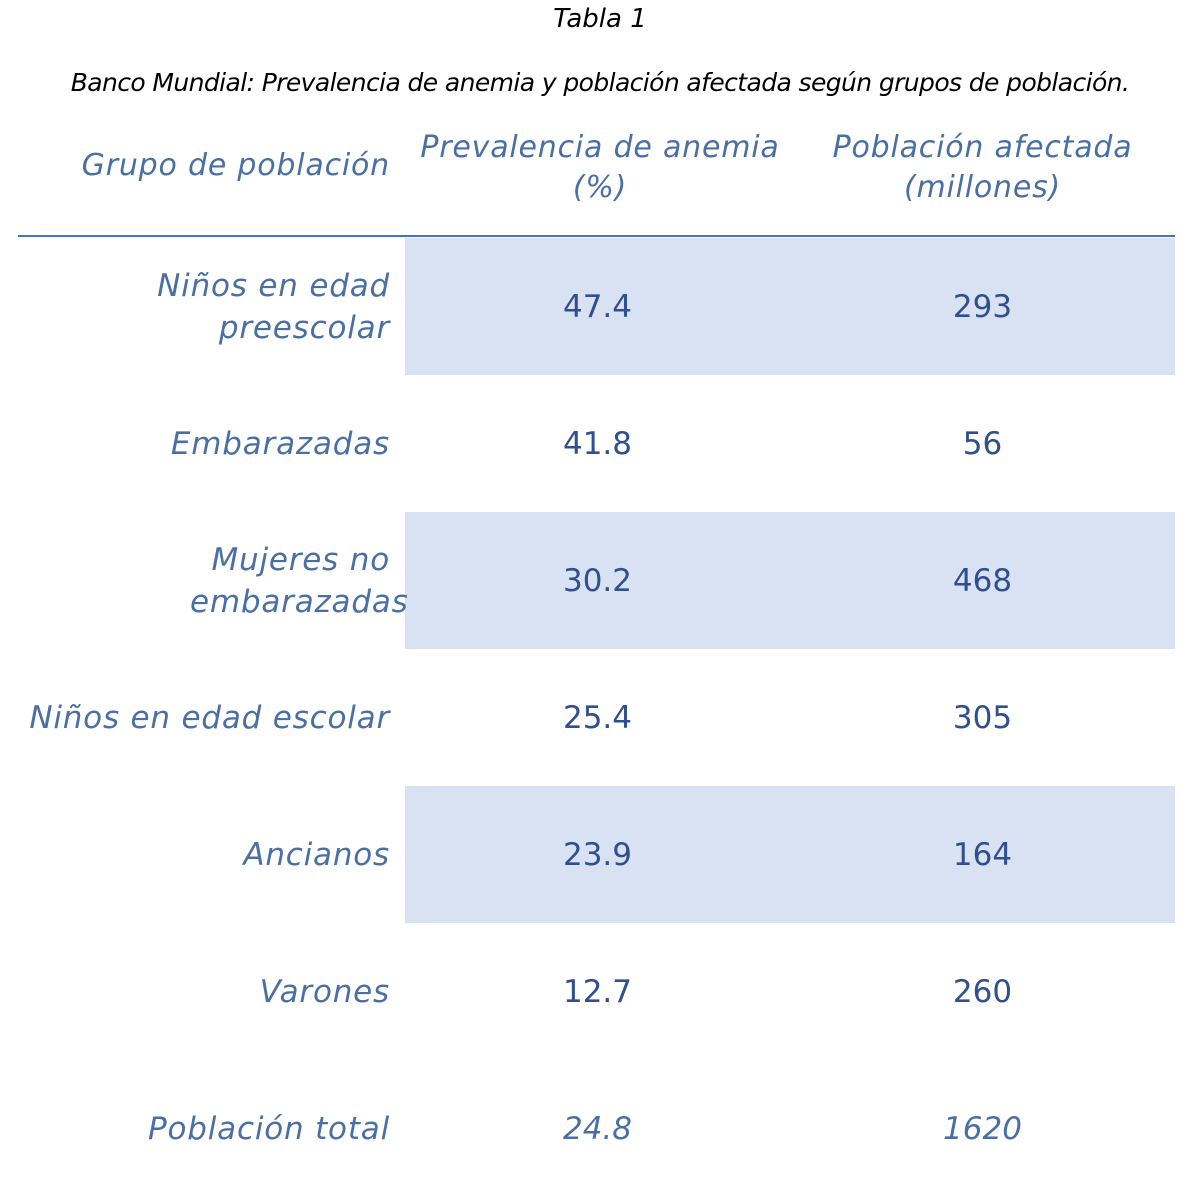 The width and height of the screenshot is (1200, 1200). Describe the element at coordinates (982, 580) in the screenshot. I see `row-population-value: 468` at that location.